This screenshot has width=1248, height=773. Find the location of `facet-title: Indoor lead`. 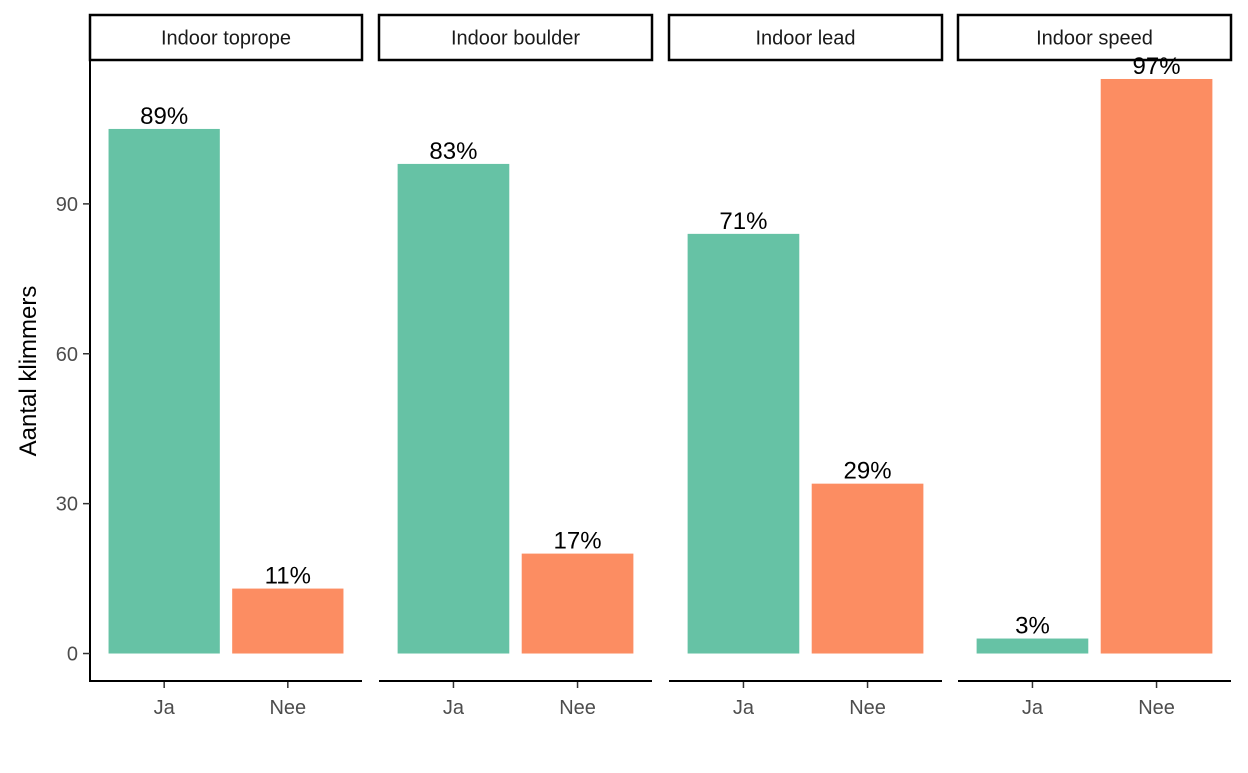

facet-title: Indoor lead is located at coordinates (805, 39).